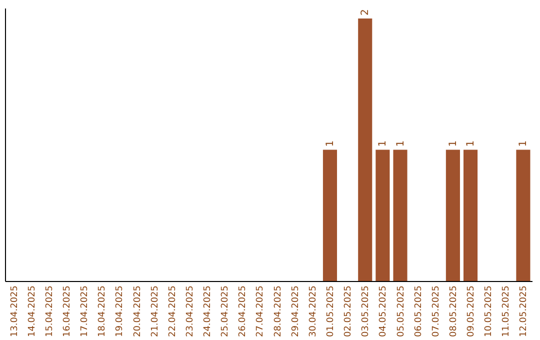 The width and height of the screenshot is (540, 340). Describe the element at coordinates (524, 312) in the screenshot. I see `x-tick-label: 12.05.2025` at that location.